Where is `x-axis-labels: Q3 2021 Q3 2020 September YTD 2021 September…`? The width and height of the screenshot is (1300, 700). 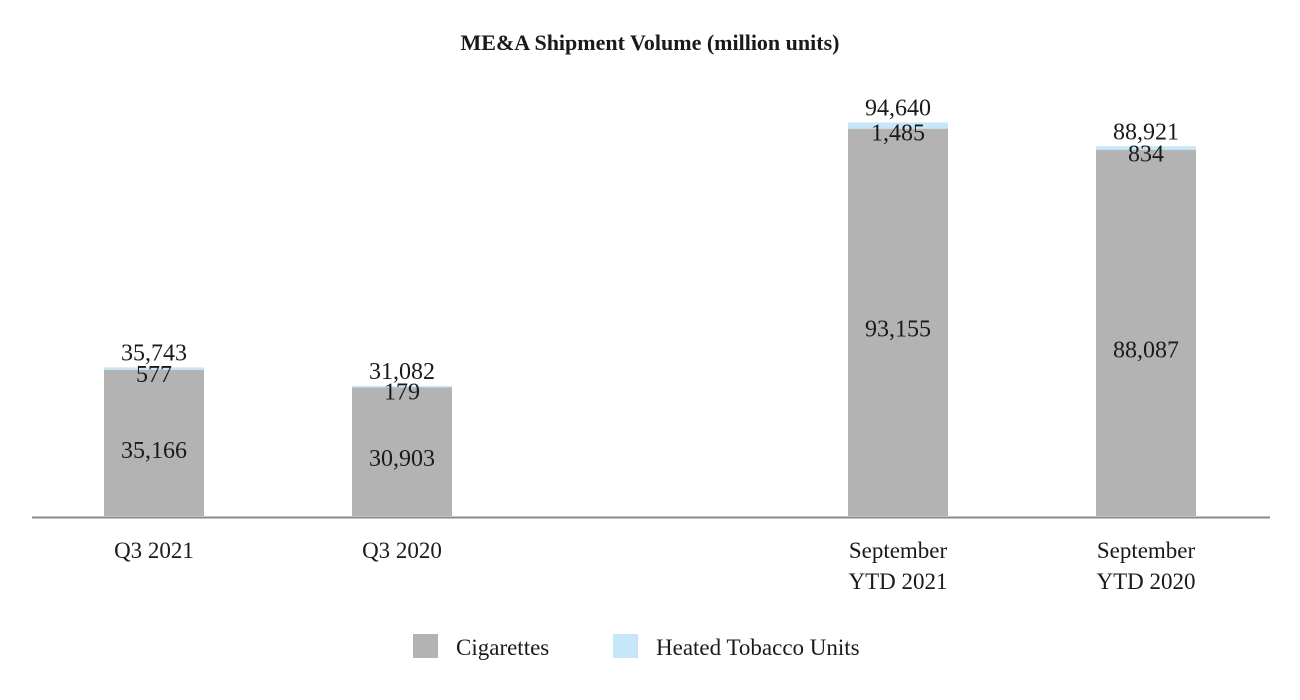
x-axis-labels: Q3 2021 Q3 2020 September YTD 2021 September… is located at coordinates (654, 566).